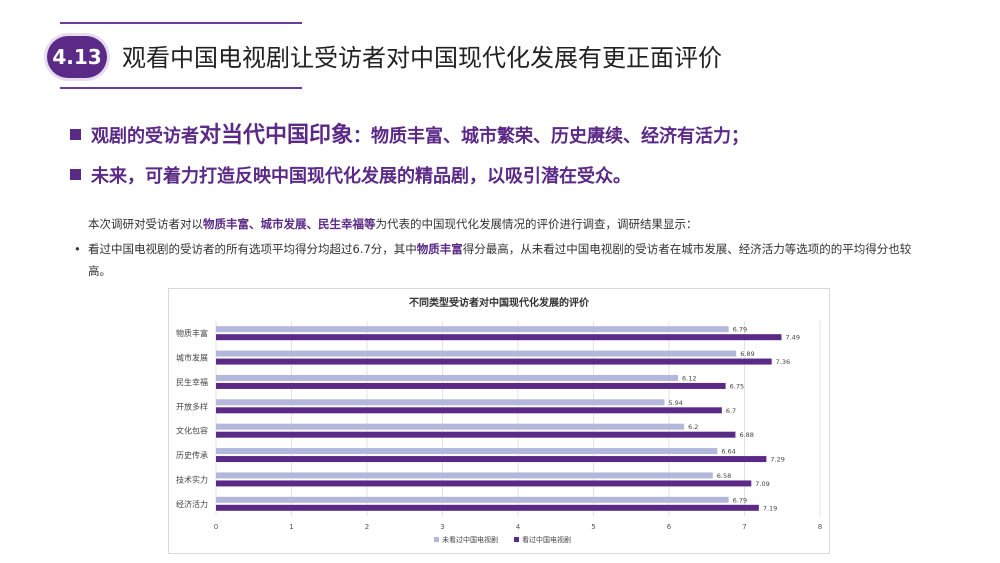 This screenshot has width=1000, height=563. Describe the element at coordinates (367, 527) in the screenshot. I see `x-tick-label: 2` at that location.